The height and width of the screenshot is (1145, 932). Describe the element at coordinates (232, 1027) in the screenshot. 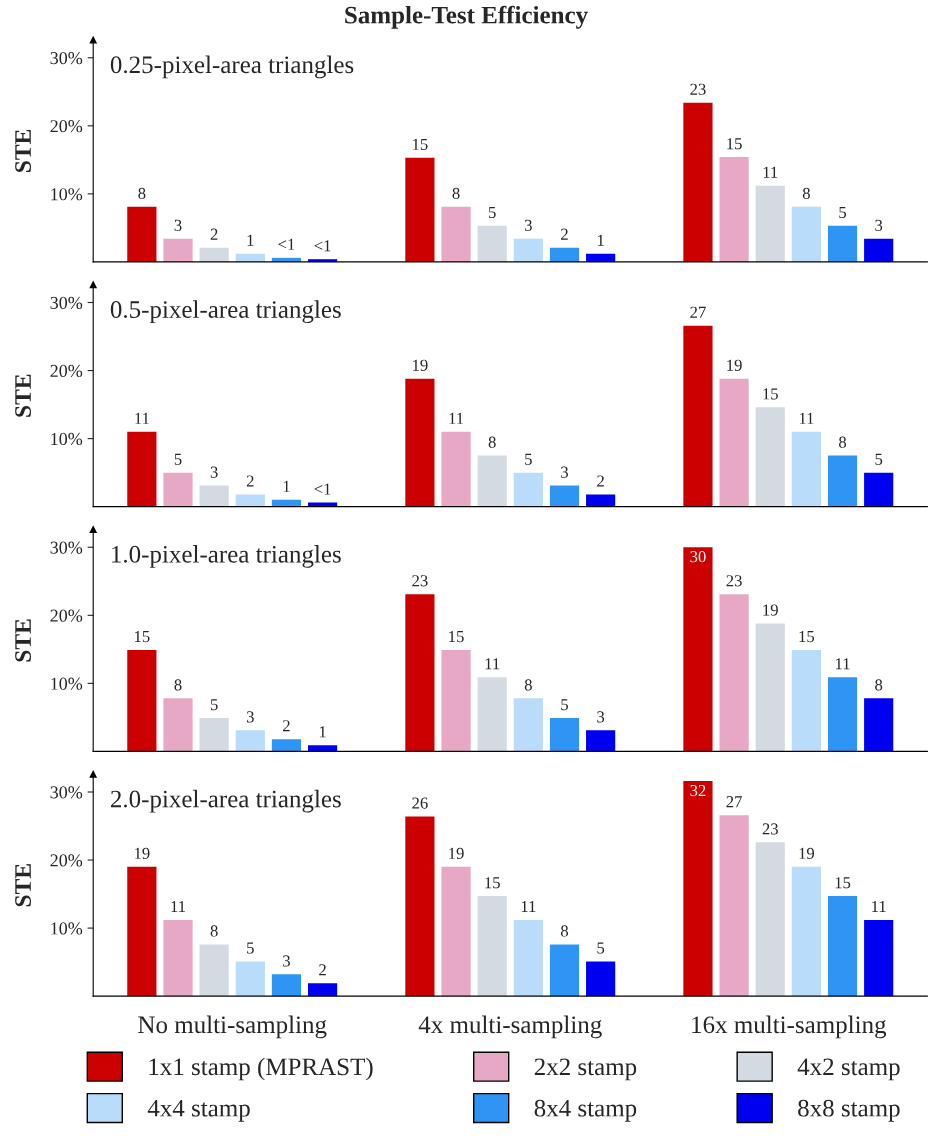

I see `x-tick-label: No multi-sampling` at that location.